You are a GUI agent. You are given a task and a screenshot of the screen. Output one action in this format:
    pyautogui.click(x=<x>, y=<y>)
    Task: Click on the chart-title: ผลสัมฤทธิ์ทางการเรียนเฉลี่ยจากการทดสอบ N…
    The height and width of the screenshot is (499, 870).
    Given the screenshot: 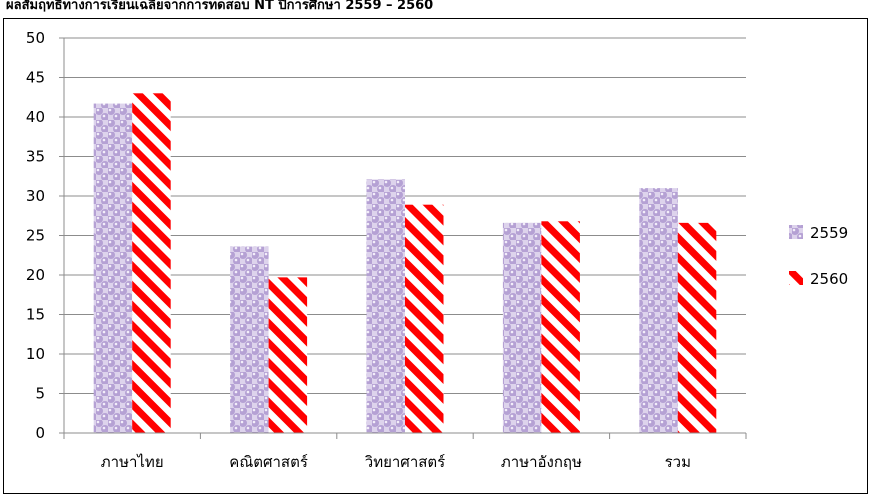 What is the action you would take?
    pyautogui.click(x=219, y=6)
    